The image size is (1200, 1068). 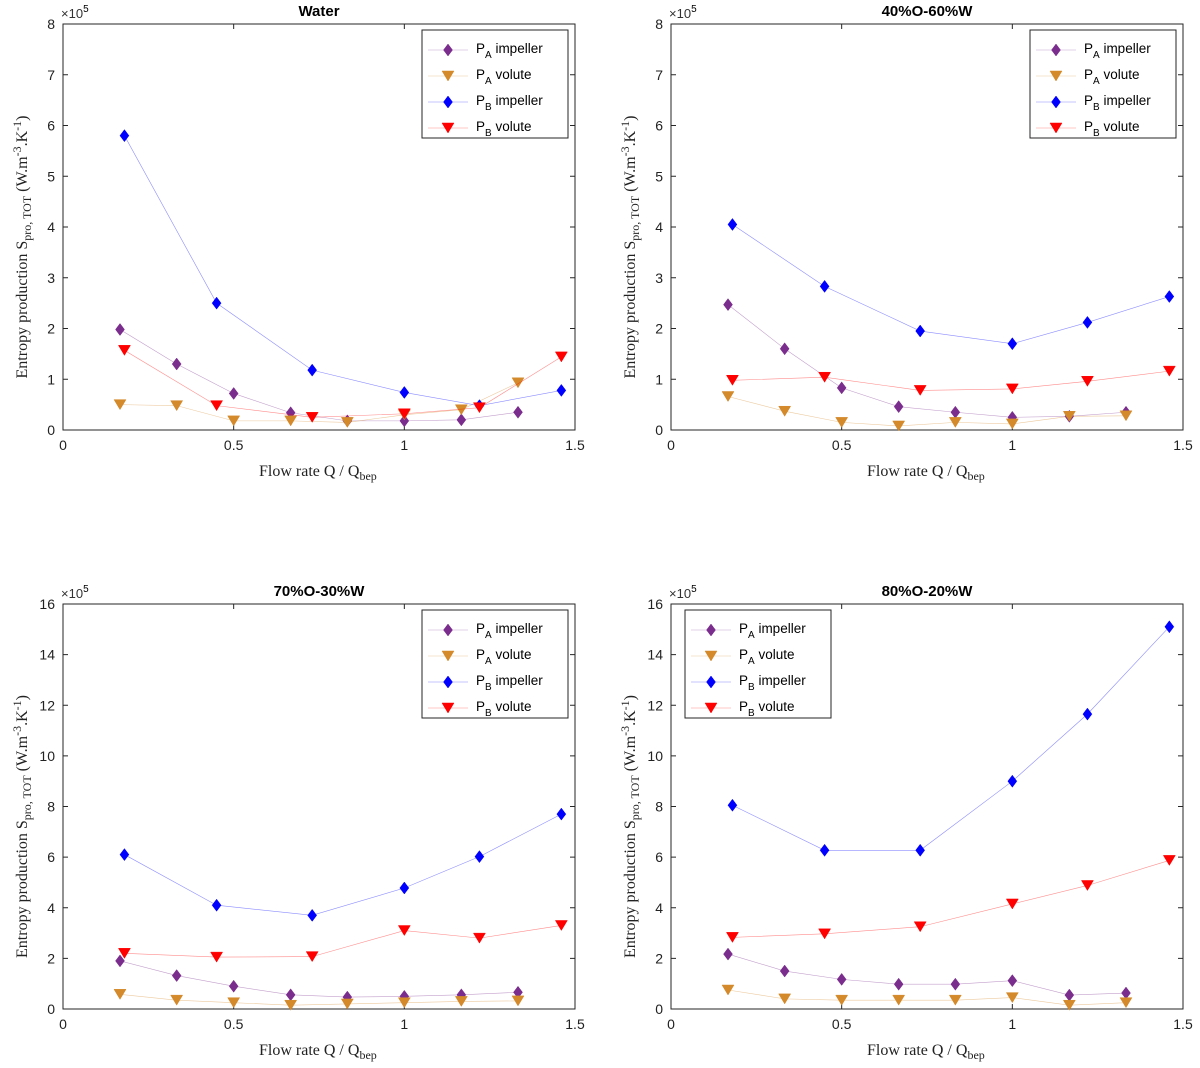 What do you see at coordinates (320, 591) in the screenshot?
I see `chart-title: 70%O-30%W` at bounding box center [320, 591].